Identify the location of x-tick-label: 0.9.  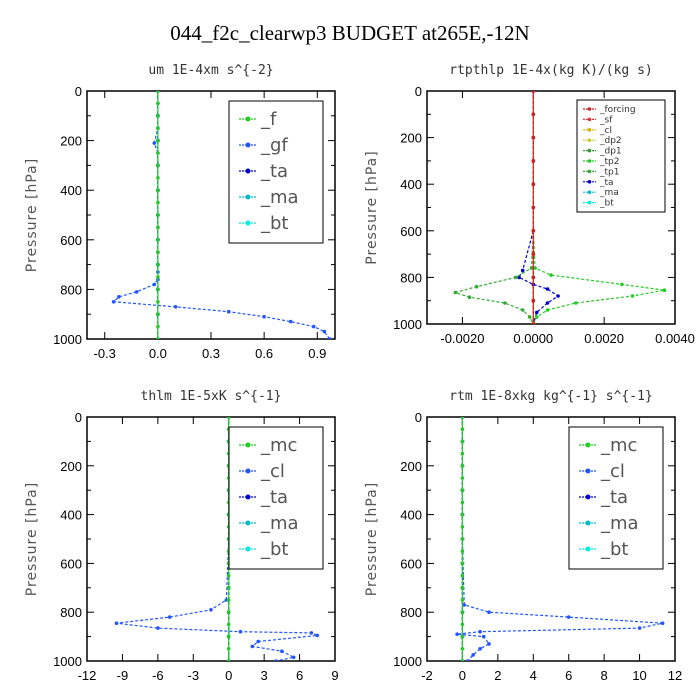
(317, 353).